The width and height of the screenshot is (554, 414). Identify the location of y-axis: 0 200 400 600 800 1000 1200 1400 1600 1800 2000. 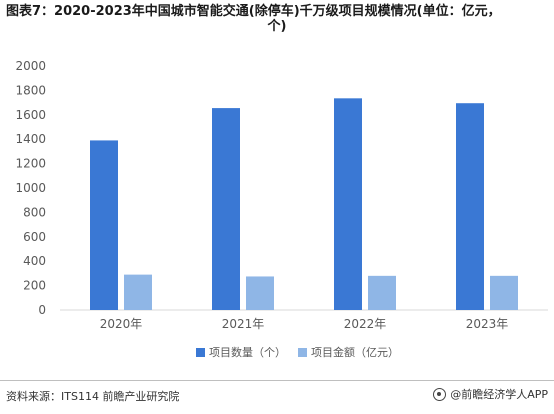
(30, 188).